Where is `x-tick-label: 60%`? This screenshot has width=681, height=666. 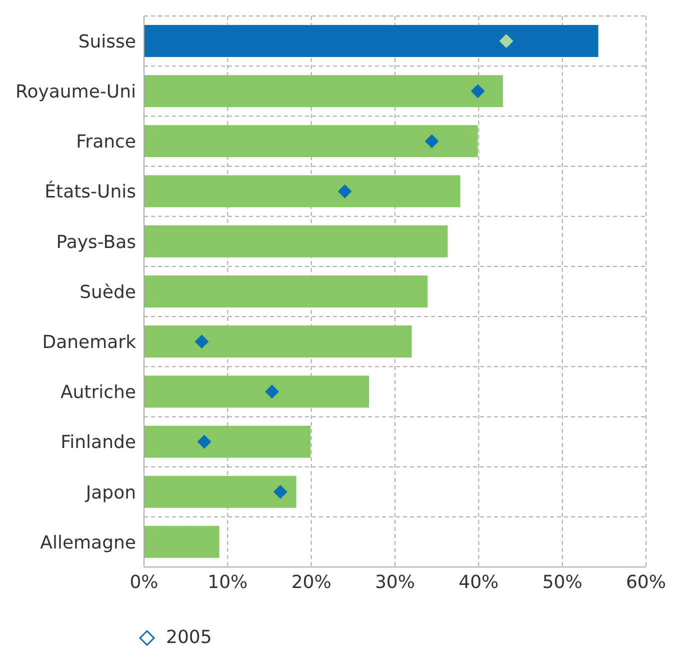
x-tick-label: 60% is located at coordinates (646, 582).